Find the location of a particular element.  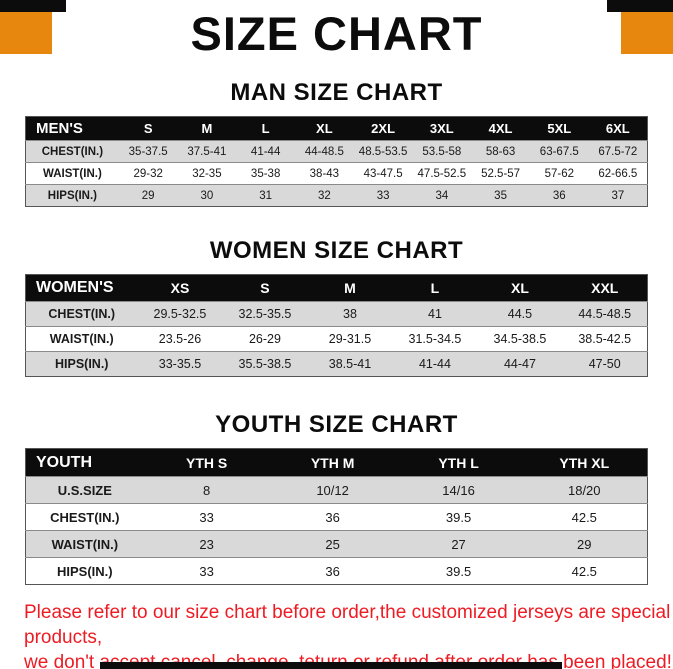

size-cell: 23.5-26 is located at coordinates (180, 339).